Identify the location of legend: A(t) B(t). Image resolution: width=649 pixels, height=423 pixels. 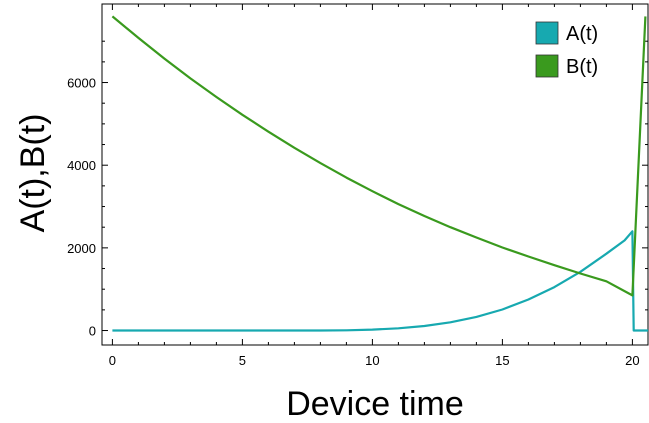
(566, 49).